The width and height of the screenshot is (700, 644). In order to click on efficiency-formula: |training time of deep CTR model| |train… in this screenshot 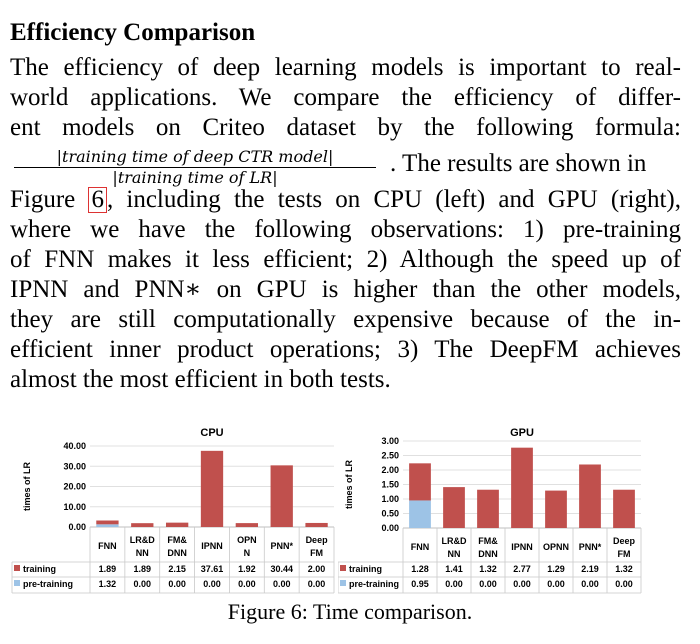, I will do `click(195, 167)`.